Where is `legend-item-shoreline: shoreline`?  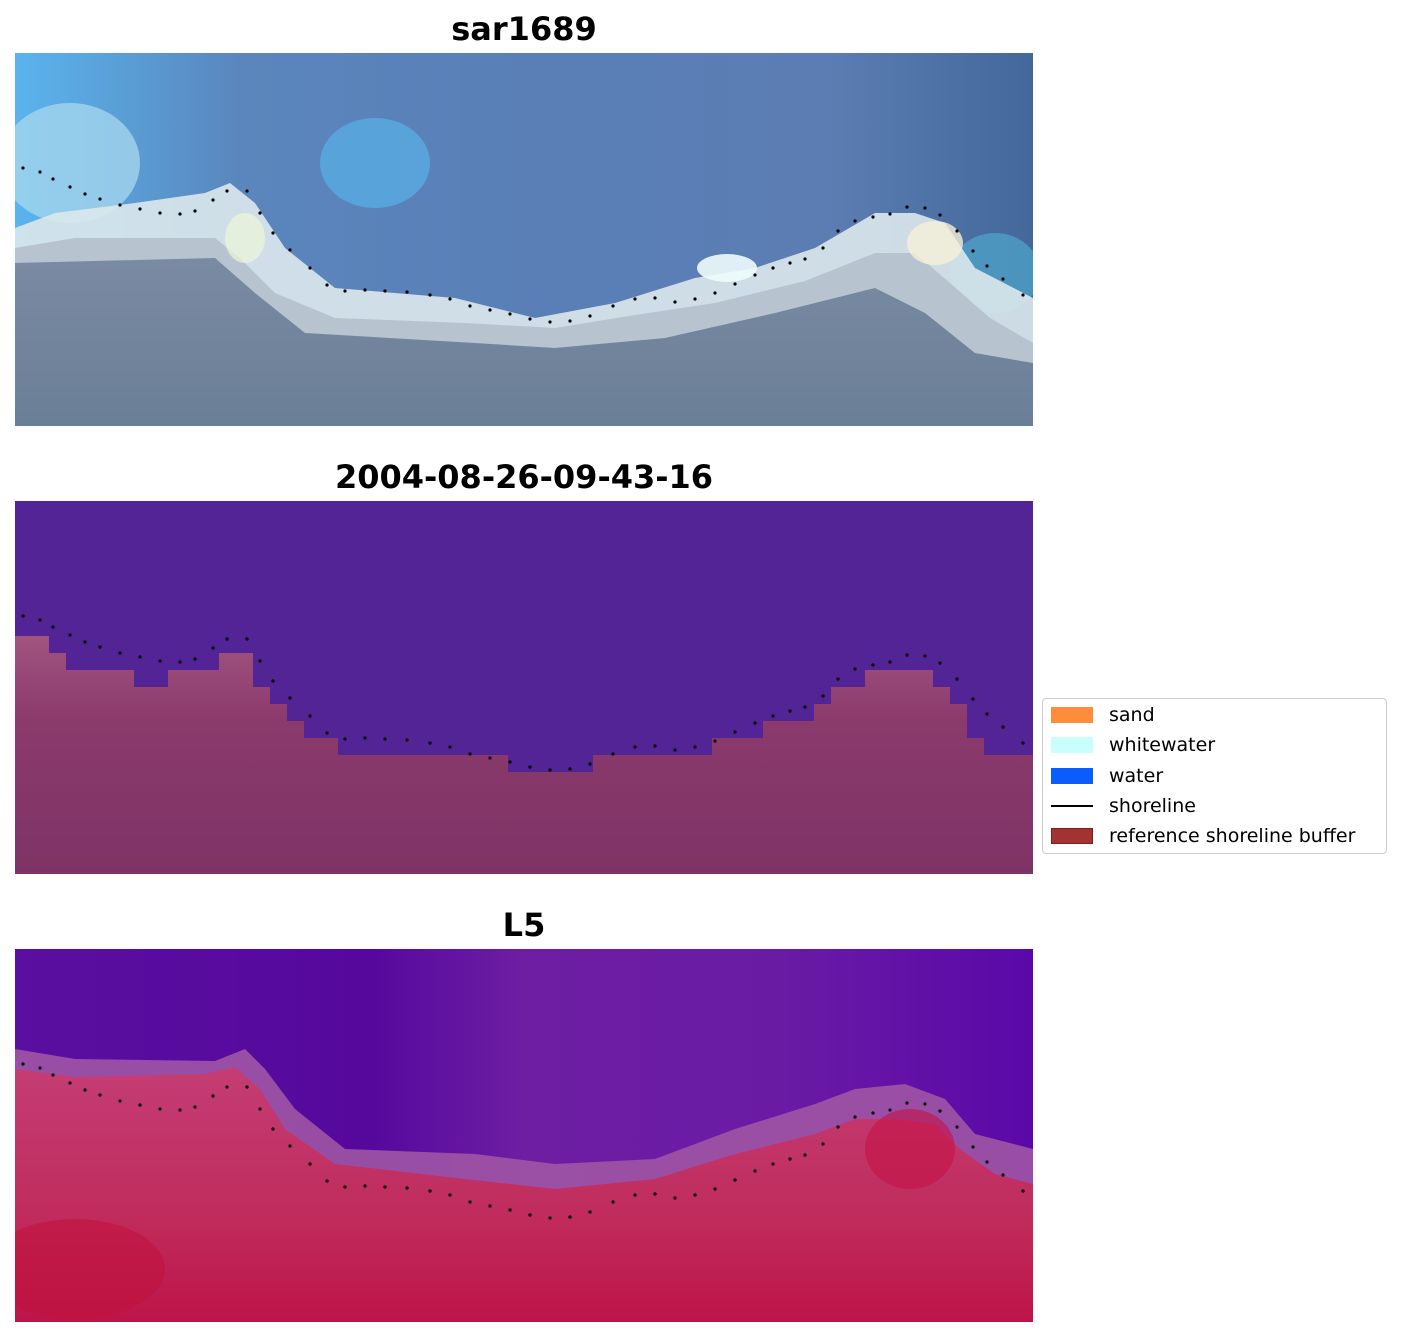 legend-item-shoreline: shoreline is located at coordinates (1123, 806).